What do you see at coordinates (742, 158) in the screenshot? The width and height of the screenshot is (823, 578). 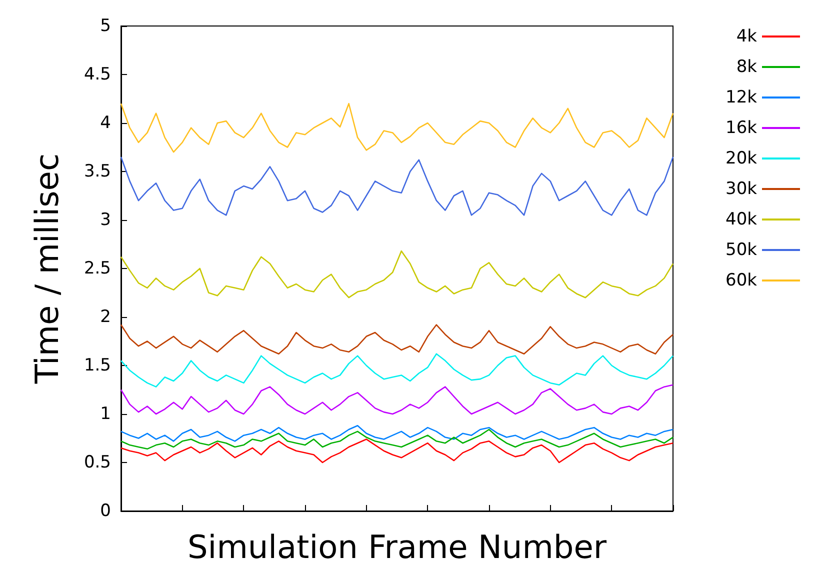 I see `legend-label: 20k` at bounding box center [742, 158].